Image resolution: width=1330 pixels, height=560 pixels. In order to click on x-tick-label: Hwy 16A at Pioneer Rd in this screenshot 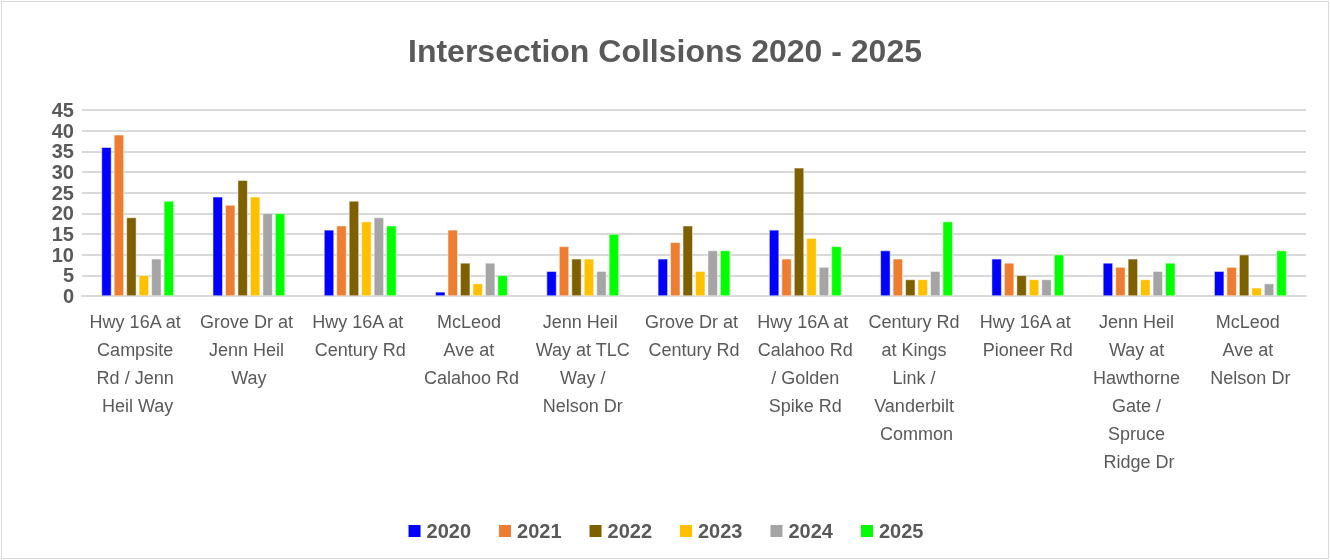, I will do `click(1027, 336)`.